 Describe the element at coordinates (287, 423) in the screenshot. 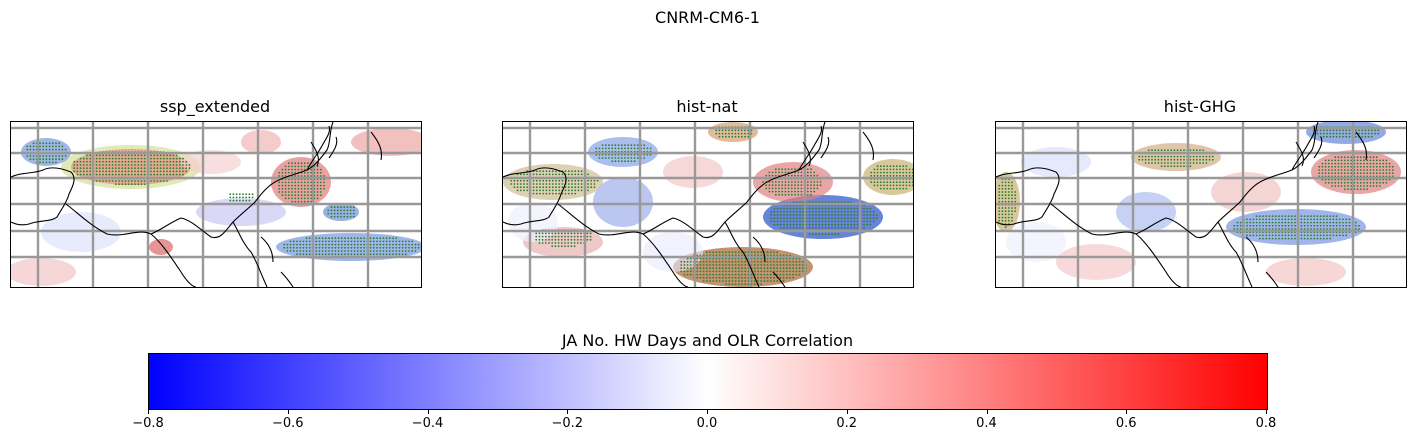

I see `colorbar-tick-label: −0.6` at that location.